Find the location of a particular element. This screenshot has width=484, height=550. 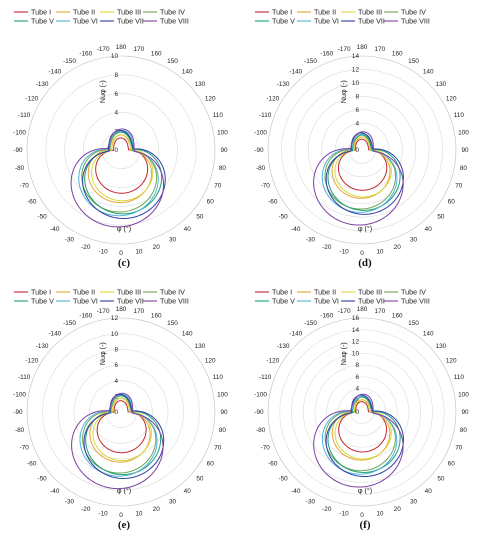

polar-grid is located at coordinates (121, 150).